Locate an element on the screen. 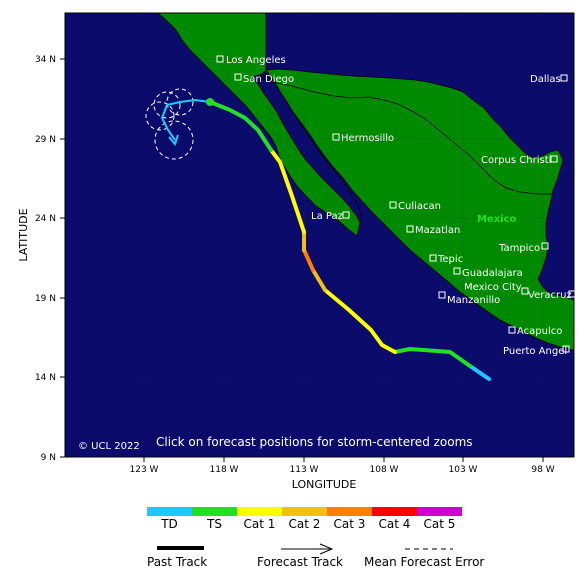 The image size is (580, 581). legend-category-label: TS is located at coordinates (214, 524).